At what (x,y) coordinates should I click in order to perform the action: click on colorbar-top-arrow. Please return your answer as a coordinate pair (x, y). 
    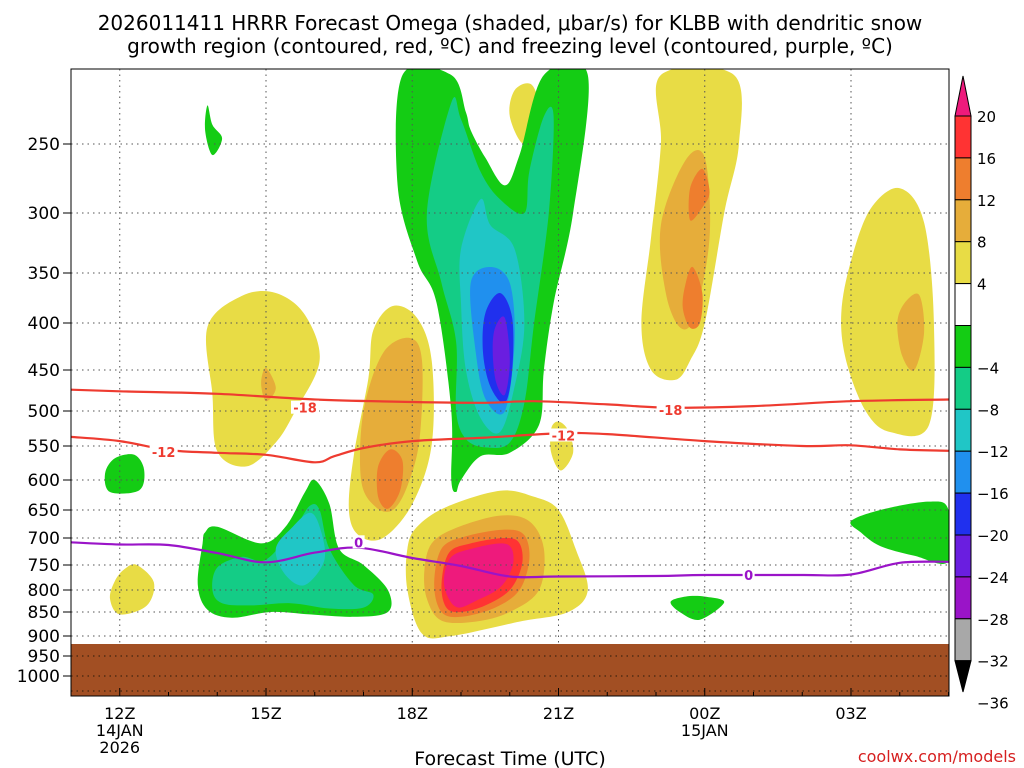
    Looking at the image, I should click on (963, 96).